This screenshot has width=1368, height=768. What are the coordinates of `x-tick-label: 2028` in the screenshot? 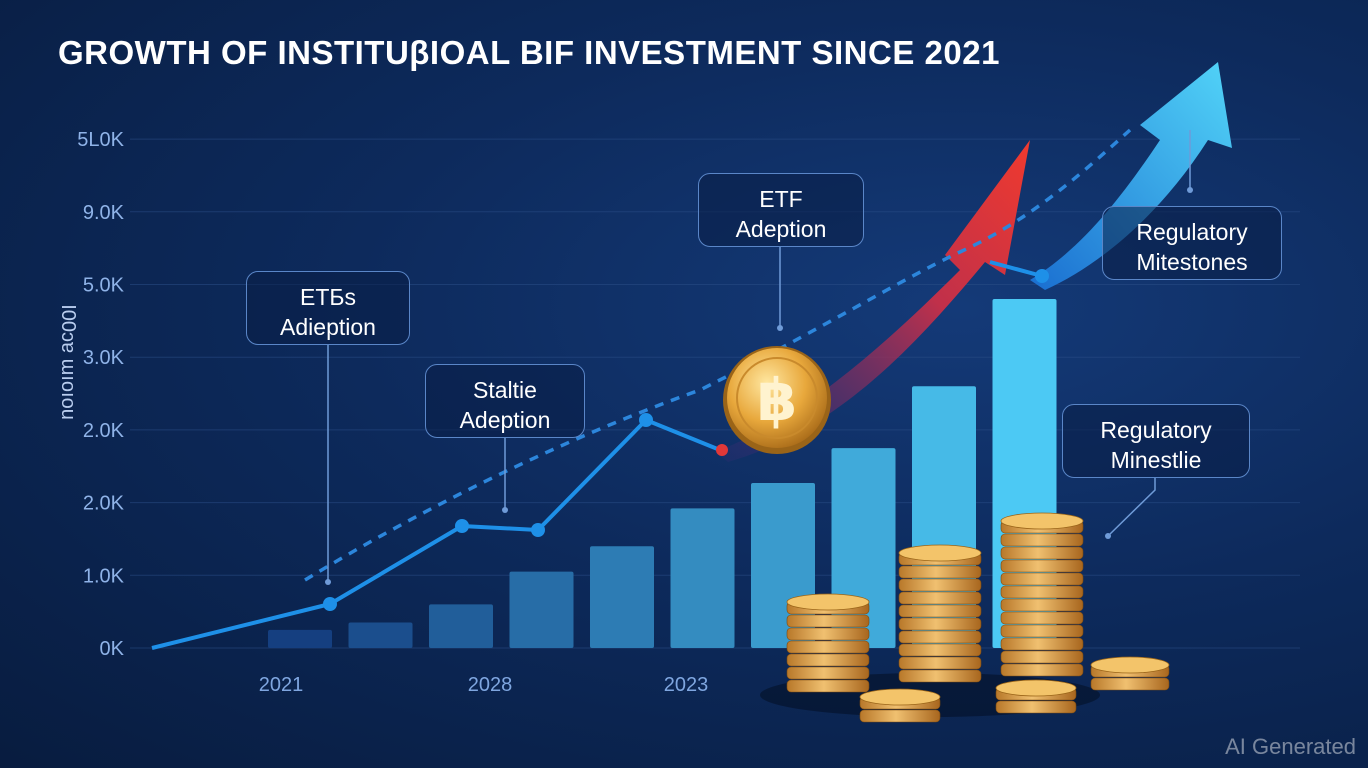 It's located at (490, 685).